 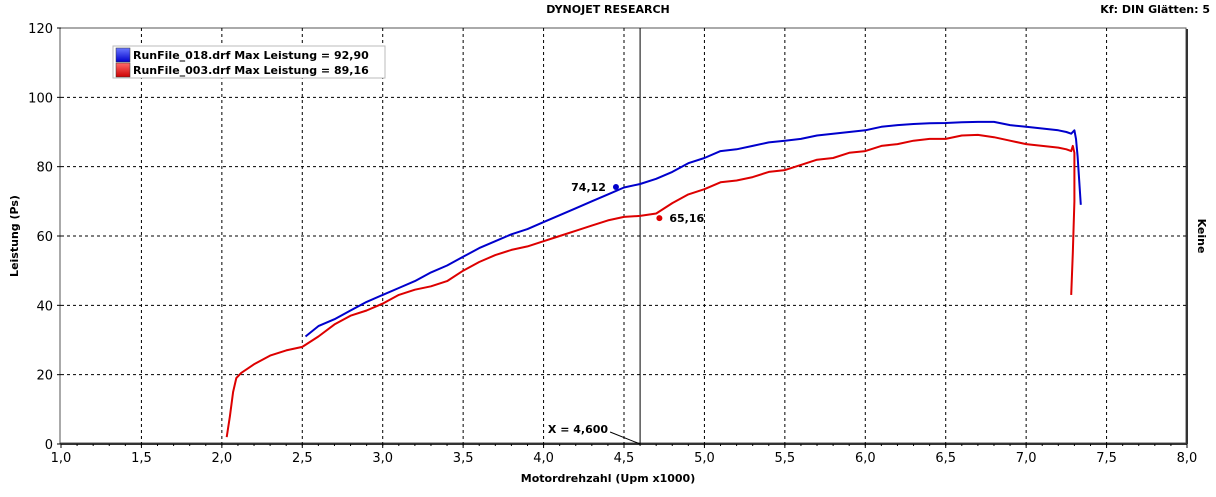 What do you see at coordinates (44, 376) in the screenshot?
I see `y-tick-label: 20` at bounding box center [44, 376].